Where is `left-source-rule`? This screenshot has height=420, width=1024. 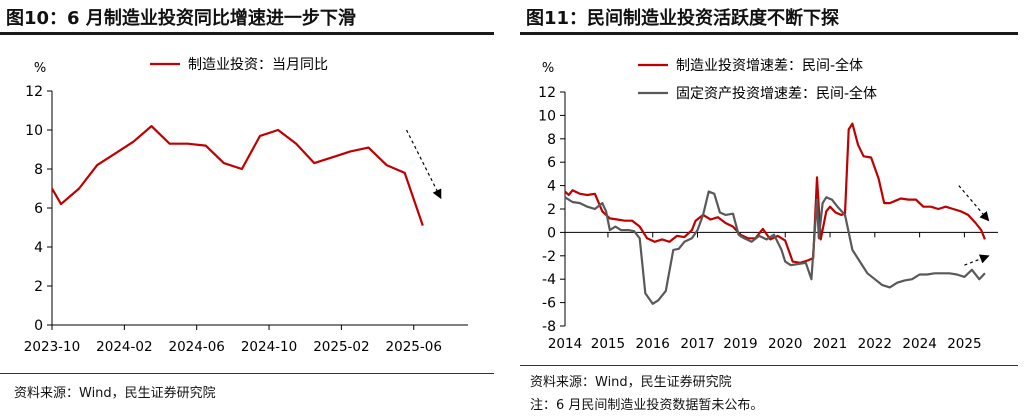
left-source-rule is located at coordinates (247, 373).